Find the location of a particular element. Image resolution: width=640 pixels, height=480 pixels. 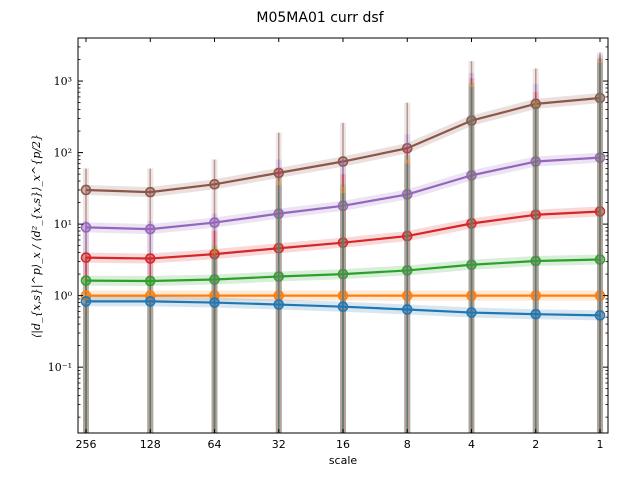

x-tick-label: 4 is located at coordinates (471, 444).